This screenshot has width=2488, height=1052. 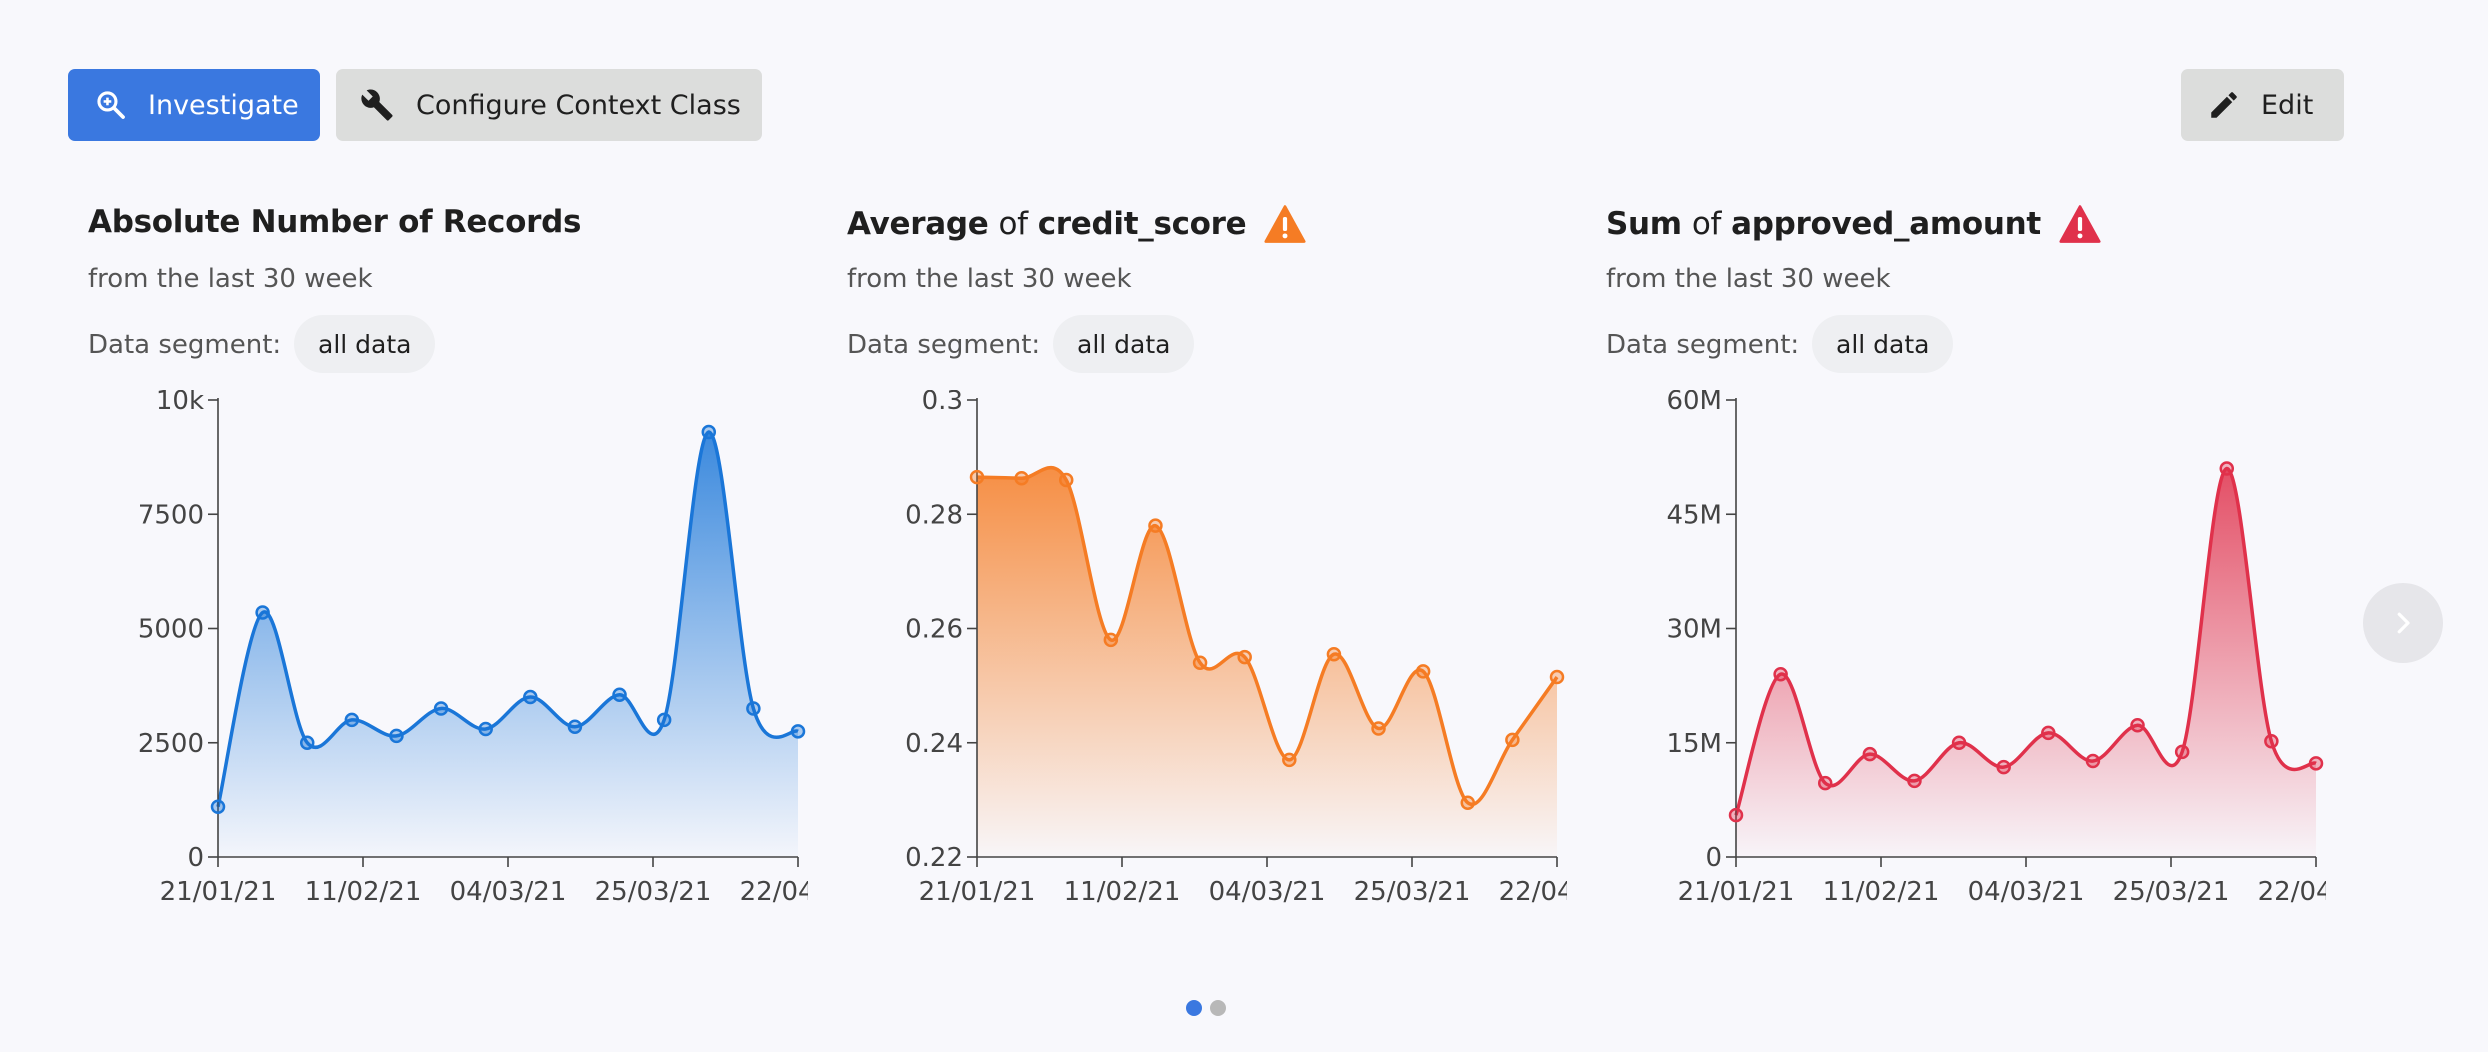 What do you see at coordinates (1142, 224) in the screenshot?
I see `card-title-field: credit_score` at bounding box center [1142, 224].